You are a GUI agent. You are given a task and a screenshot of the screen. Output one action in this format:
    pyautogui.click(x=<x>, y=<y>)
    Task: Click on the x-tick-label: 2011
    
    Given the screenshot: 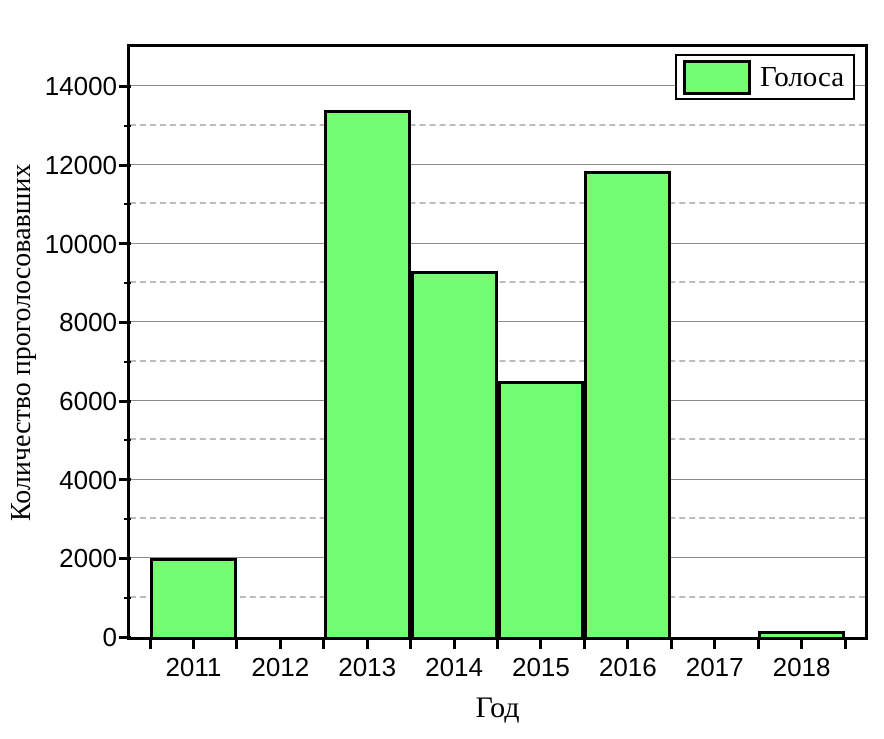 What is the action you would take?
    pyautogui.click(x=193, y=667)
    